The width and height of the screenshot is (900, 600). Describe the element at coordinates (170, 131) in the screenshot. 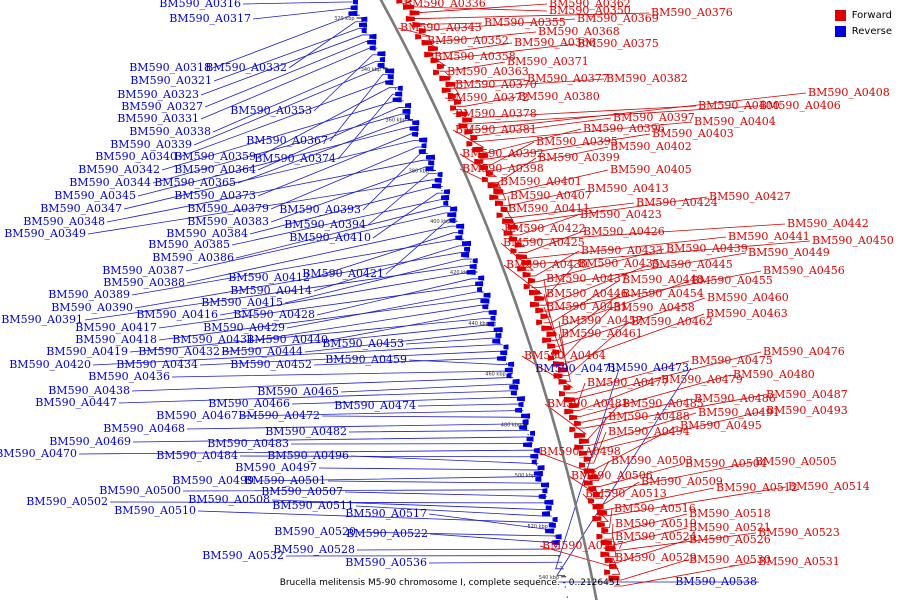

I see `reverse-gene-label: BM590_A0338` at that location.